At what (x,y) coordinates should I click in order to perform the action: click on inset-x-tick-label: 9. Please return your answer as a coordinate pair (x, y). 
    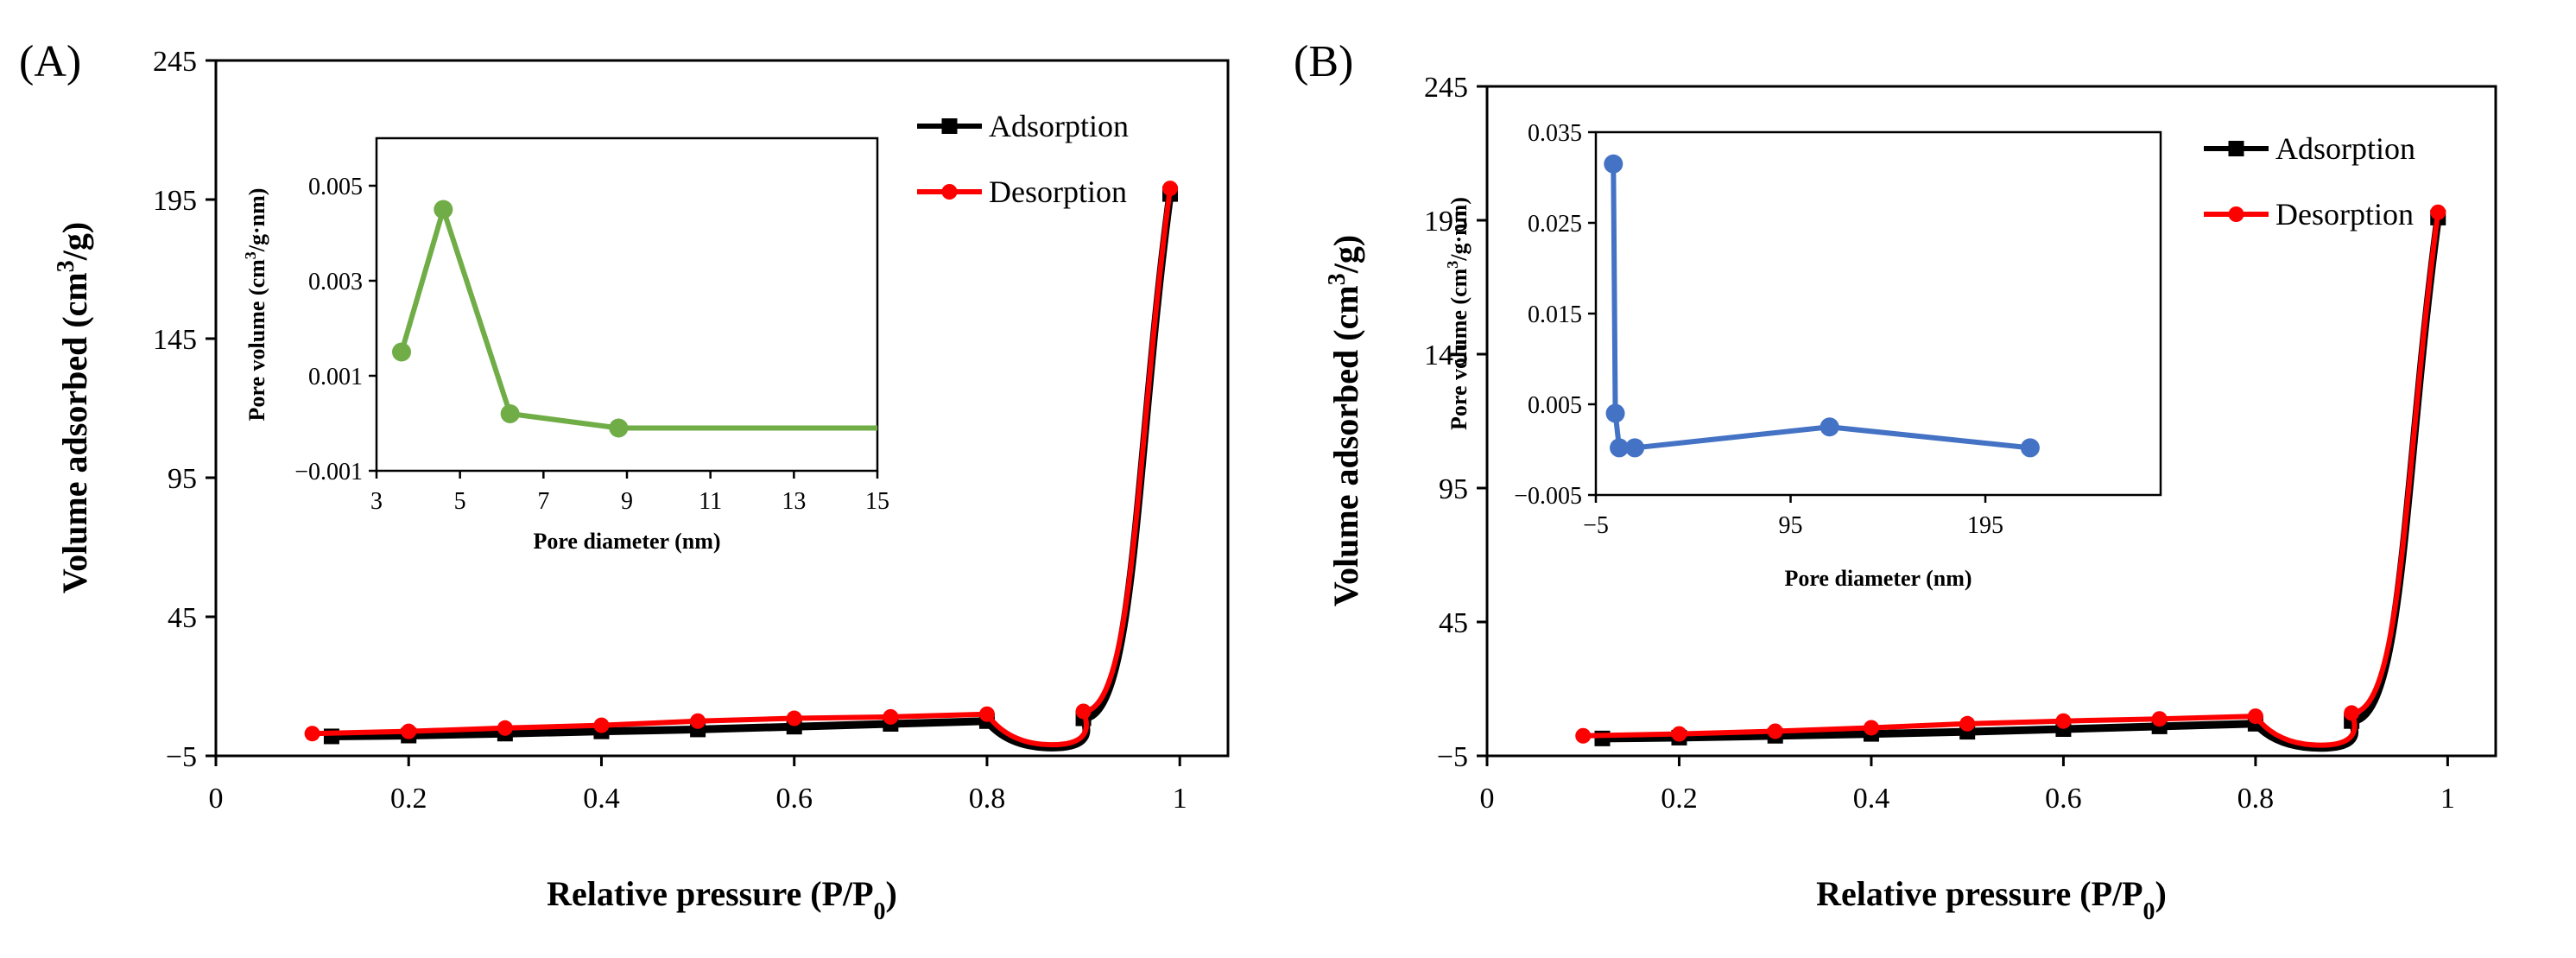
    Looking at the image, I should click on (627, 502).